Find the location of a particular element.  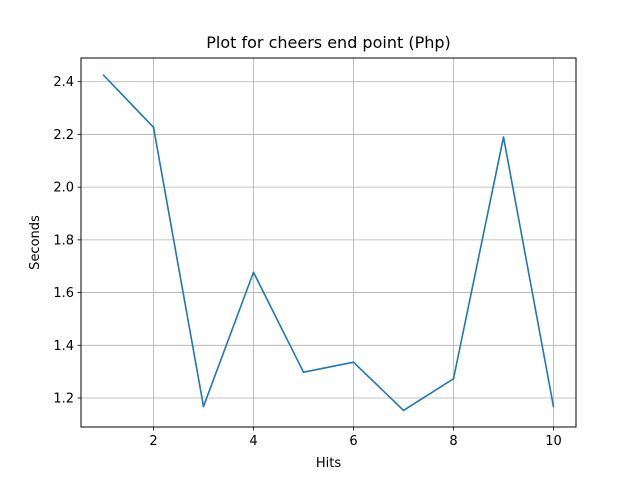

y-tick-label: 2.4 is located at coordinates (63, 82).